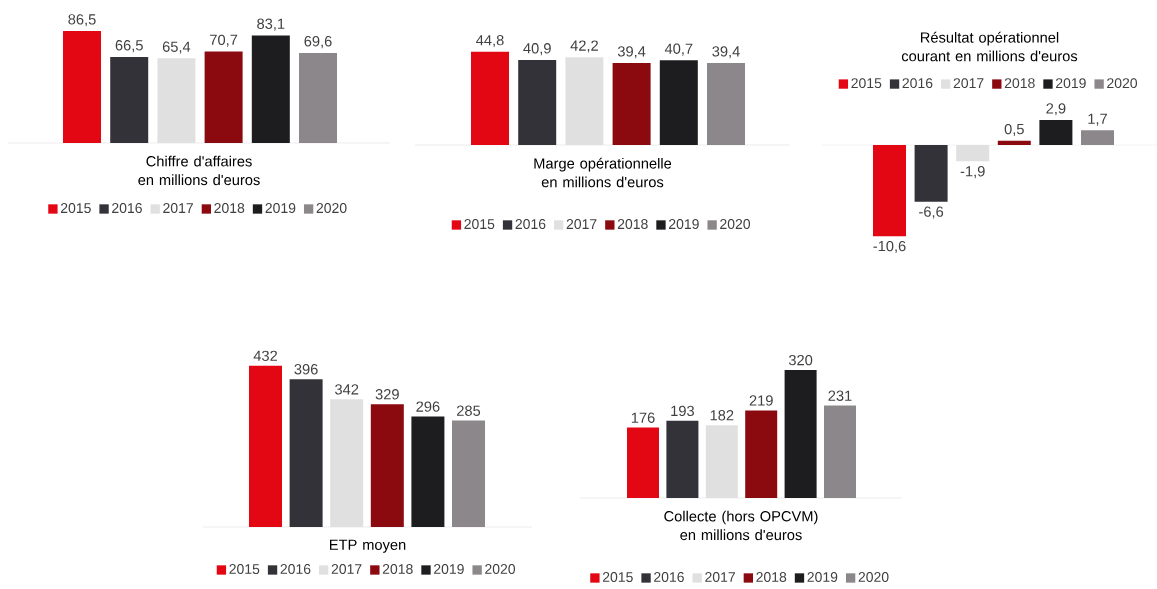 This screenshot has width=1157, height=589. I want to click on data-label: 2,9, so click(1056, 109).